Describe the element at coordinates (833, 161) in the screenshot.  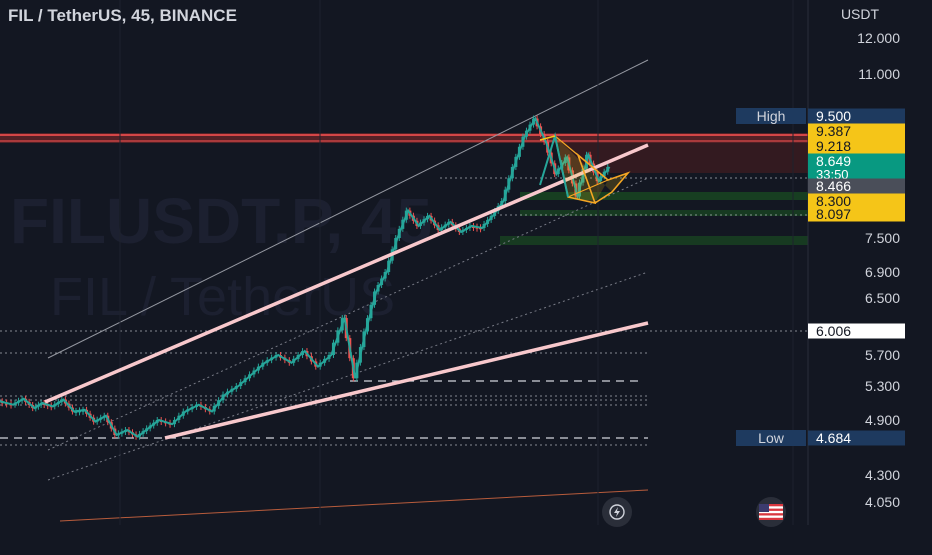
I see `price-label-text: 8.649` at that location.